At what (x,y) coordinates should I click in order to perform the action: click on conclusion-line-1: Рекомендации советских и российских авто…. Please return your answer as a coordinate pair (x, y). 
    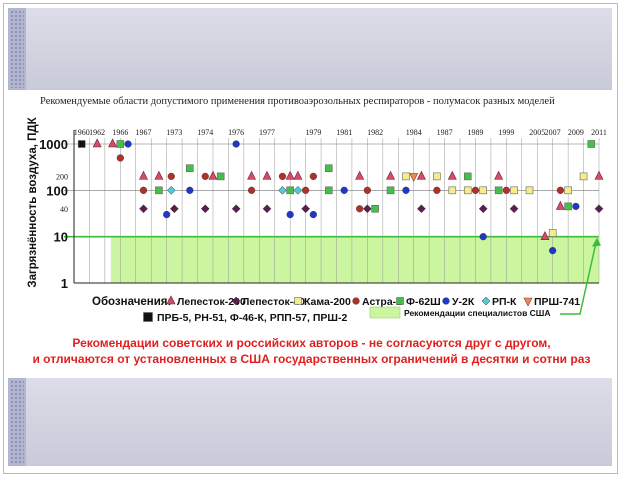
    Looking at the image, I should click on (311, 343).